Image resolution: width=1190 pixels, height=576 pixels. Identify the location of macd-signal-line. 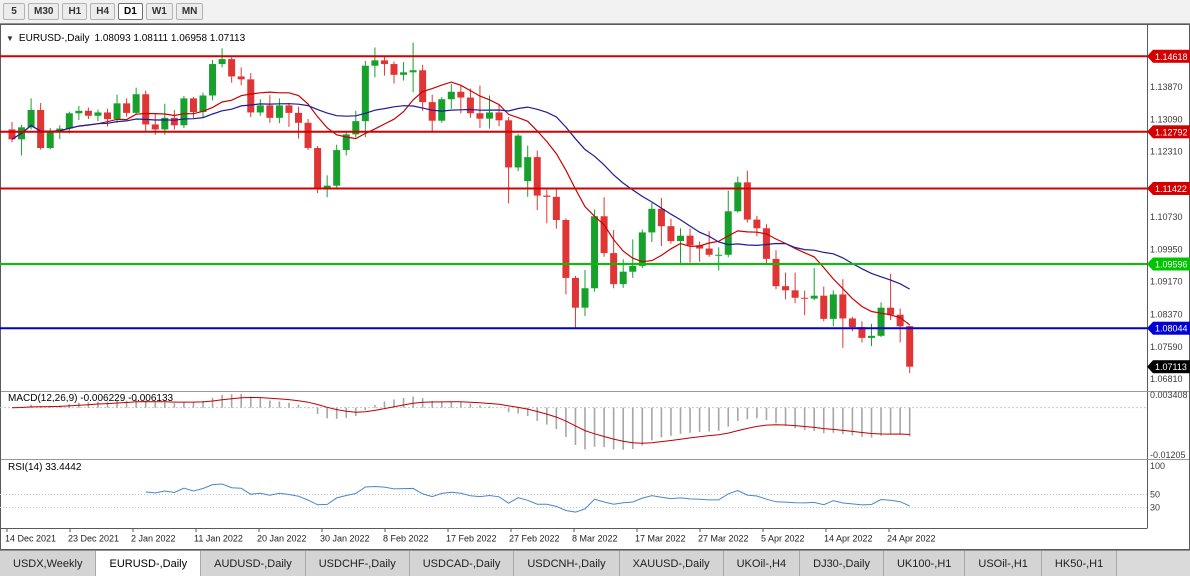
(460, 420).